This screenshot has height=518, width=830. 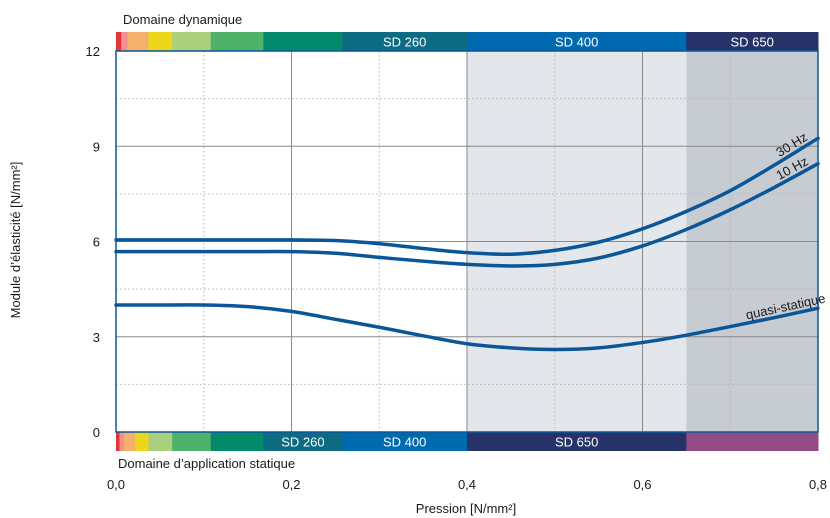 I want to click on top-band-segment-label: SD 260, so click(x=404, y=42).